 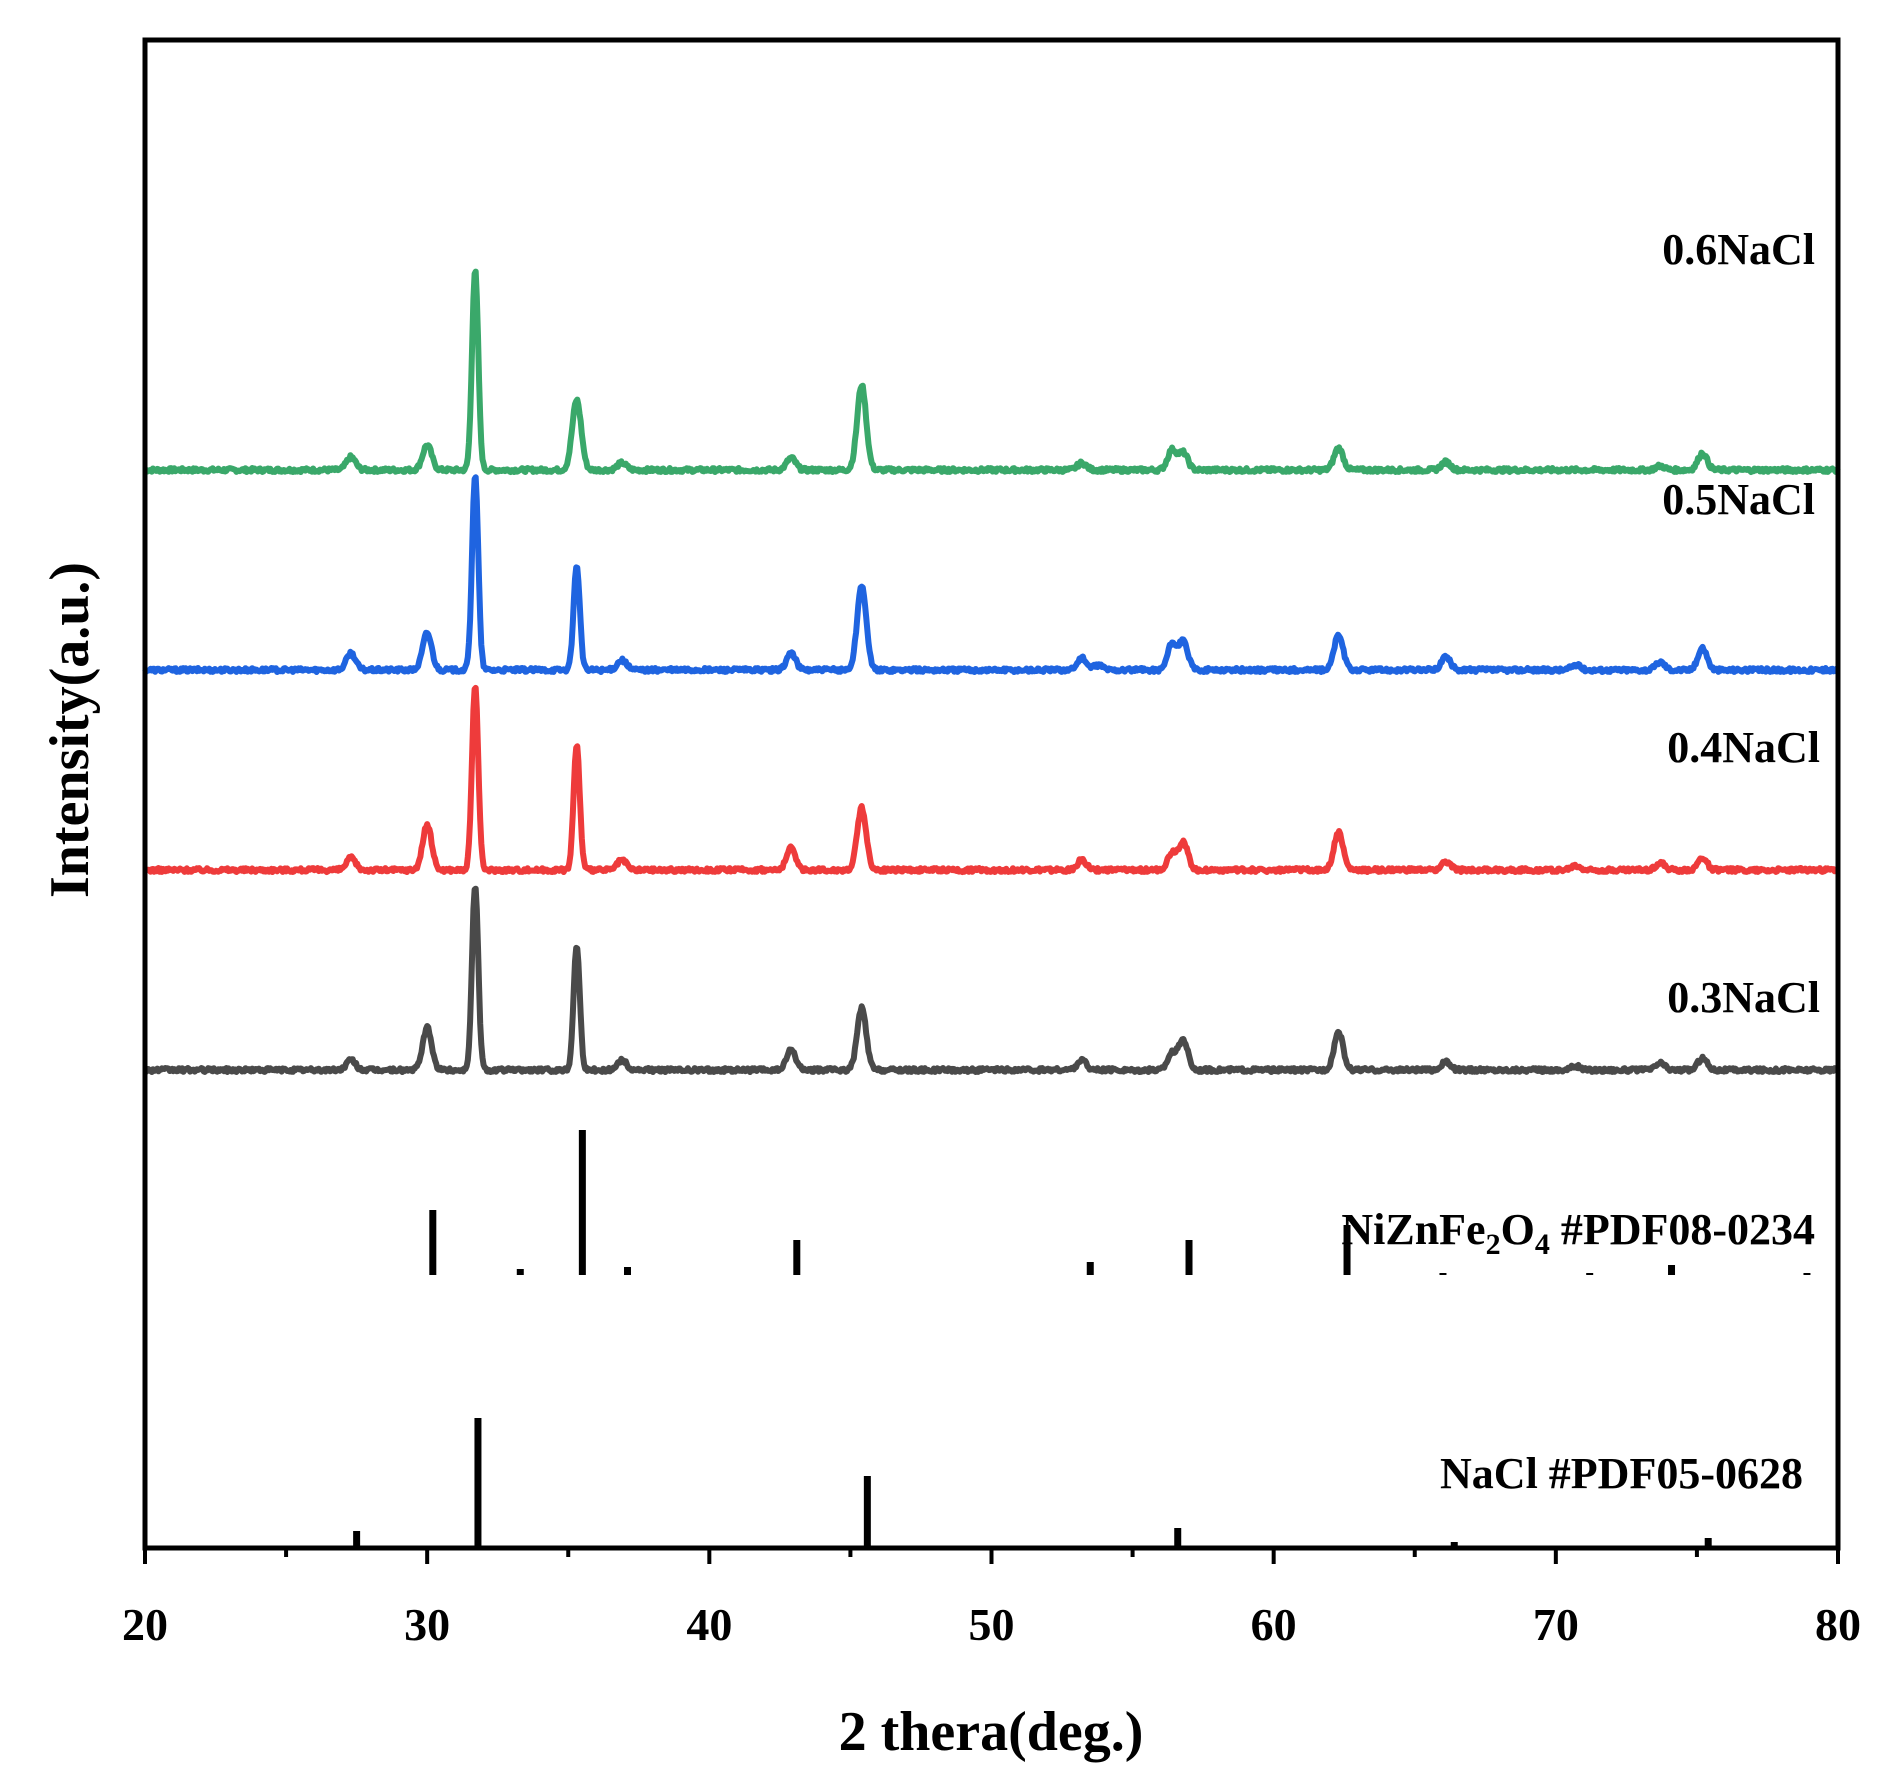 I want to click on series-line-0.3NaCl, so click(x=992, y=980).